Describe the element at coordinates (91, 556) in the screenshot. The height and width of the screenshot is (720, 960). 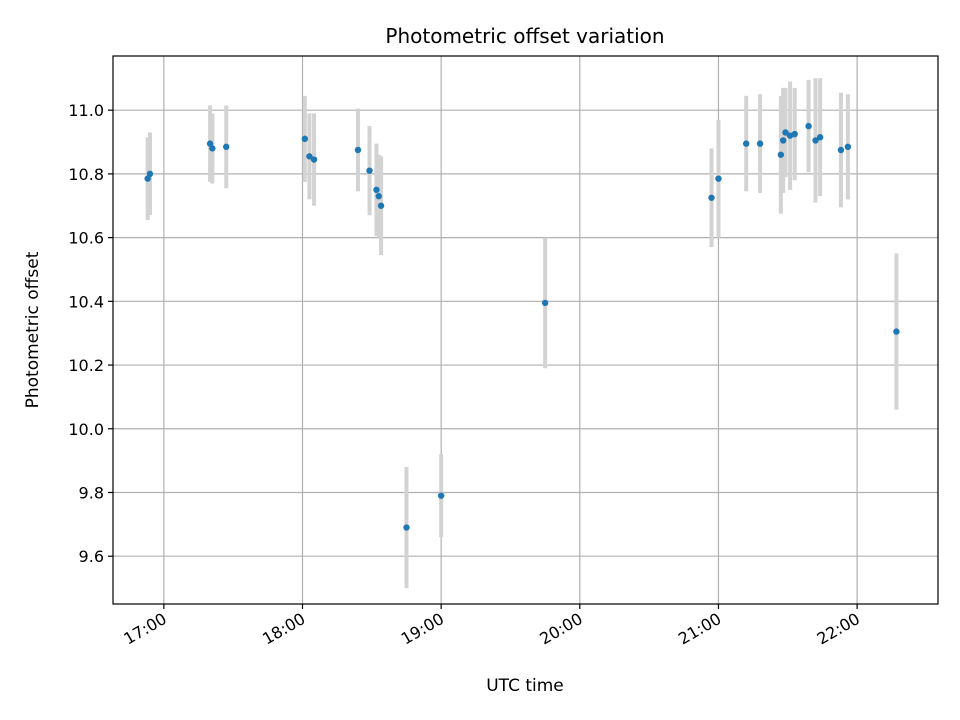
I see `y-tick-label: 9.6` at that location.